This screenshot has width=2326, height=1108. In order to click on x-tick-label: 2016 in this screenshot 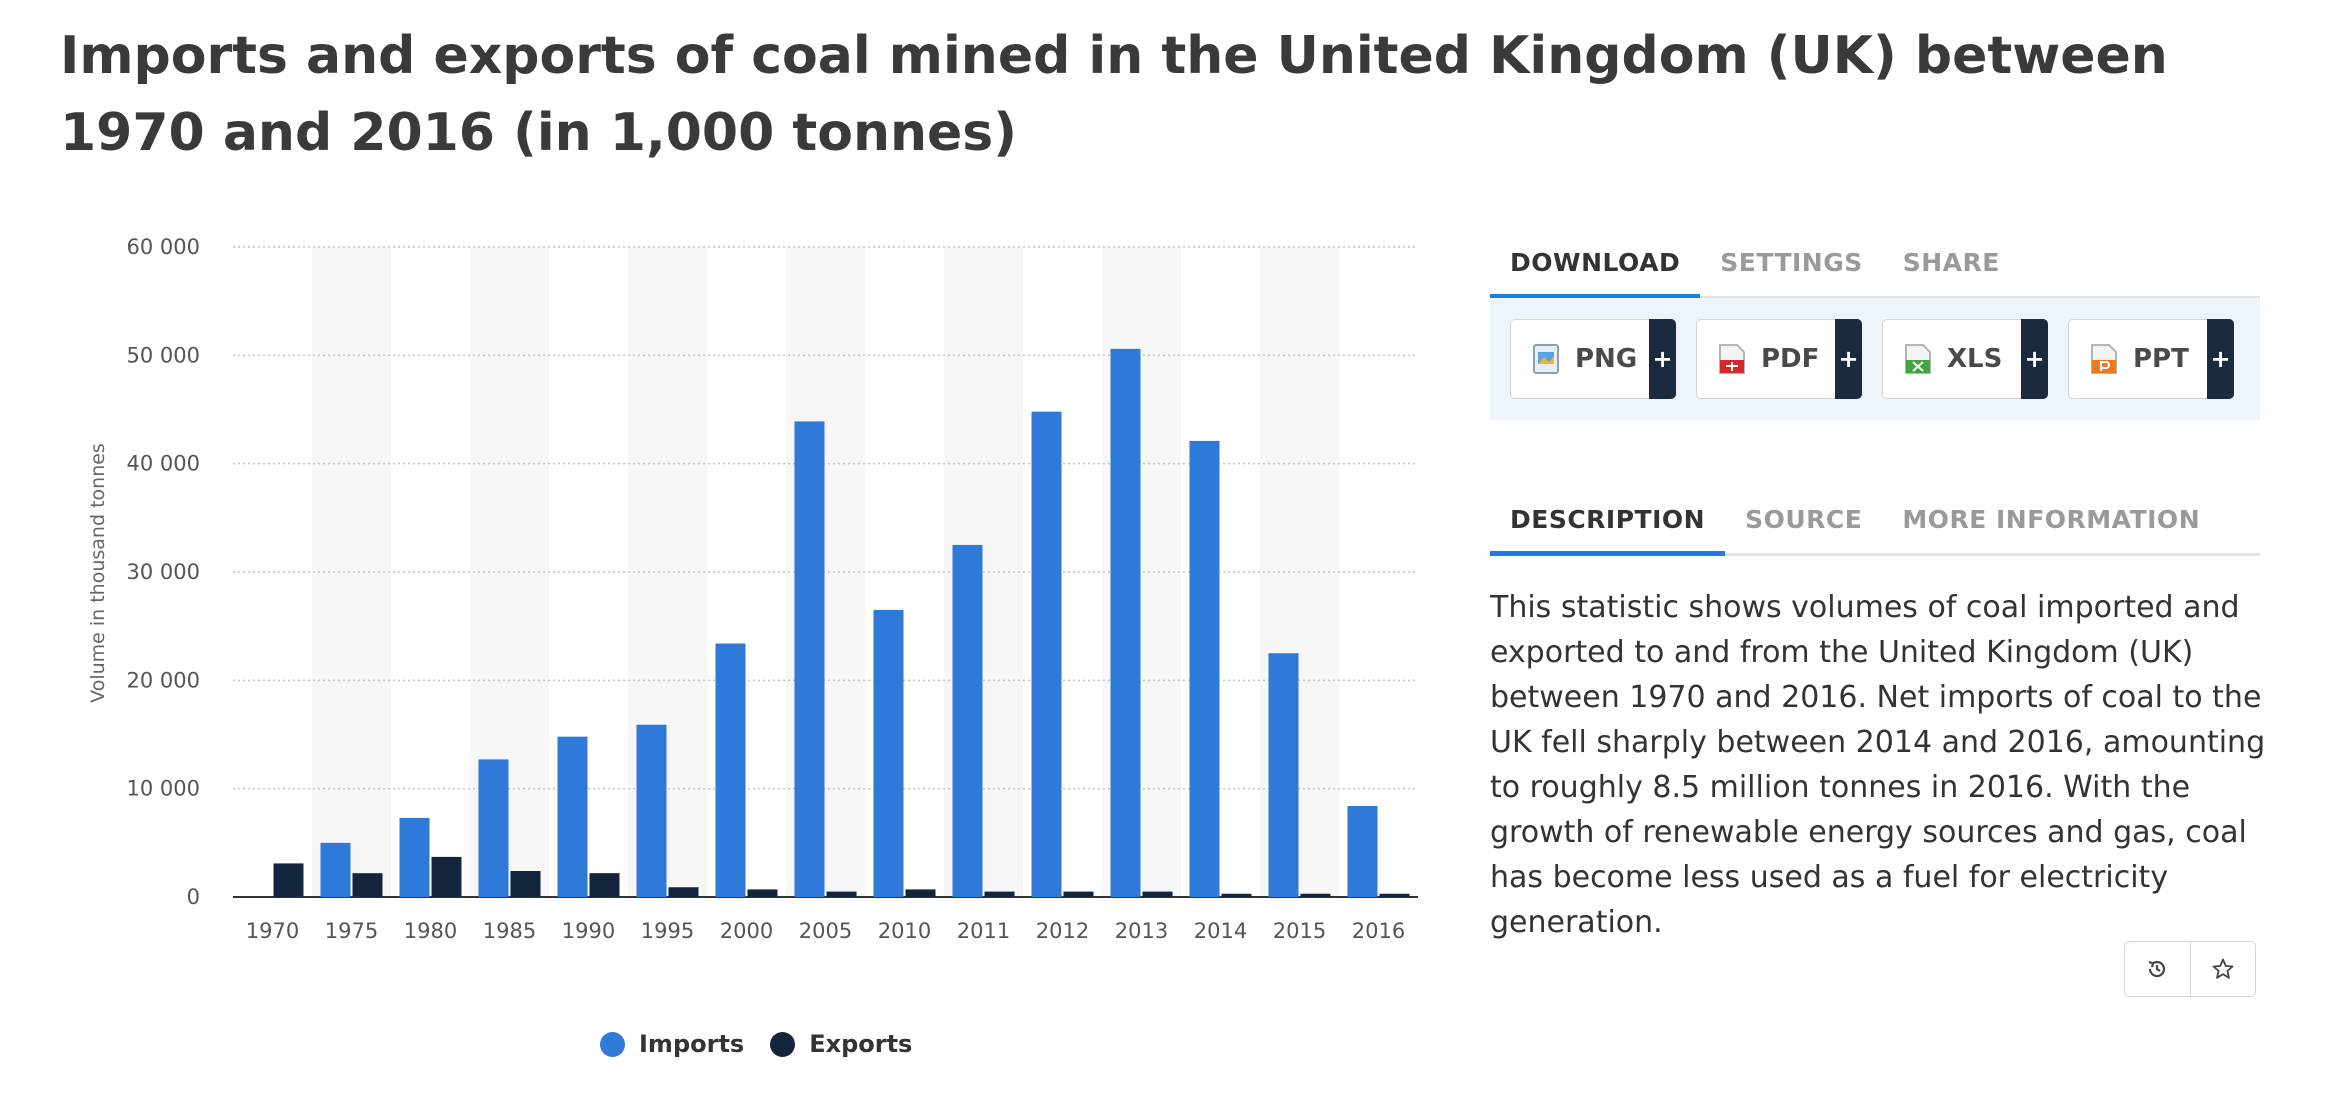, I will do `click(1378, 931)`.